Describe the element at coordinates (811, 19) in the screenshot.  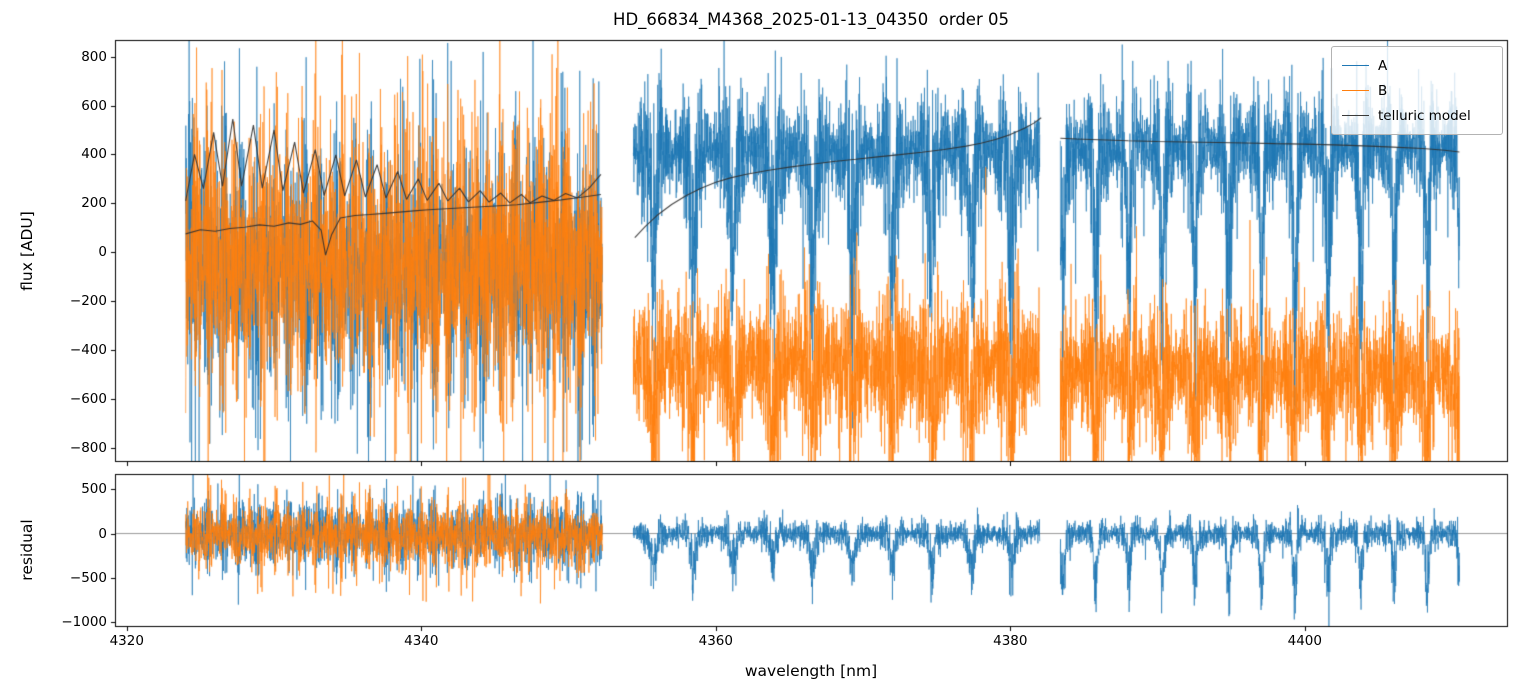
I see `plot-title: HD_66834_M4368_2025-01-13_04350 order 05` at that location.